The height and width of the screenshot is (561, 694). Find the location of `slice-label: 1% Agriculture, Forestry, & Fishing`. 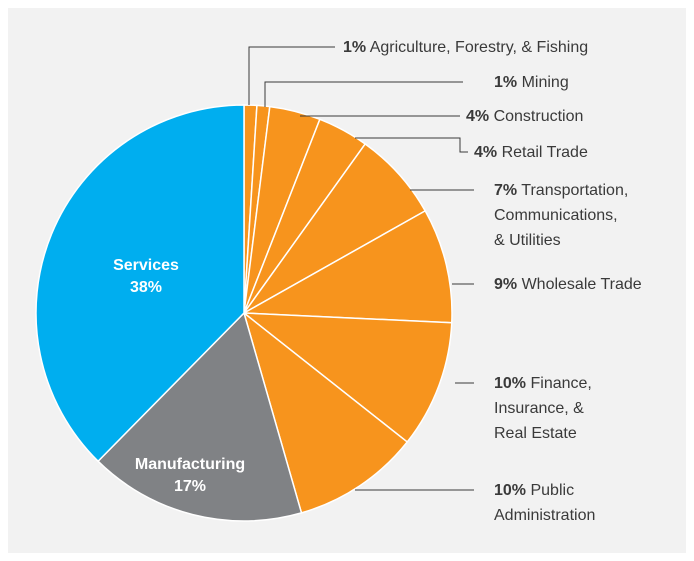

slice-label: 1% Agriculture, Forestry, & Fishing is located at coordinates (465, 47).